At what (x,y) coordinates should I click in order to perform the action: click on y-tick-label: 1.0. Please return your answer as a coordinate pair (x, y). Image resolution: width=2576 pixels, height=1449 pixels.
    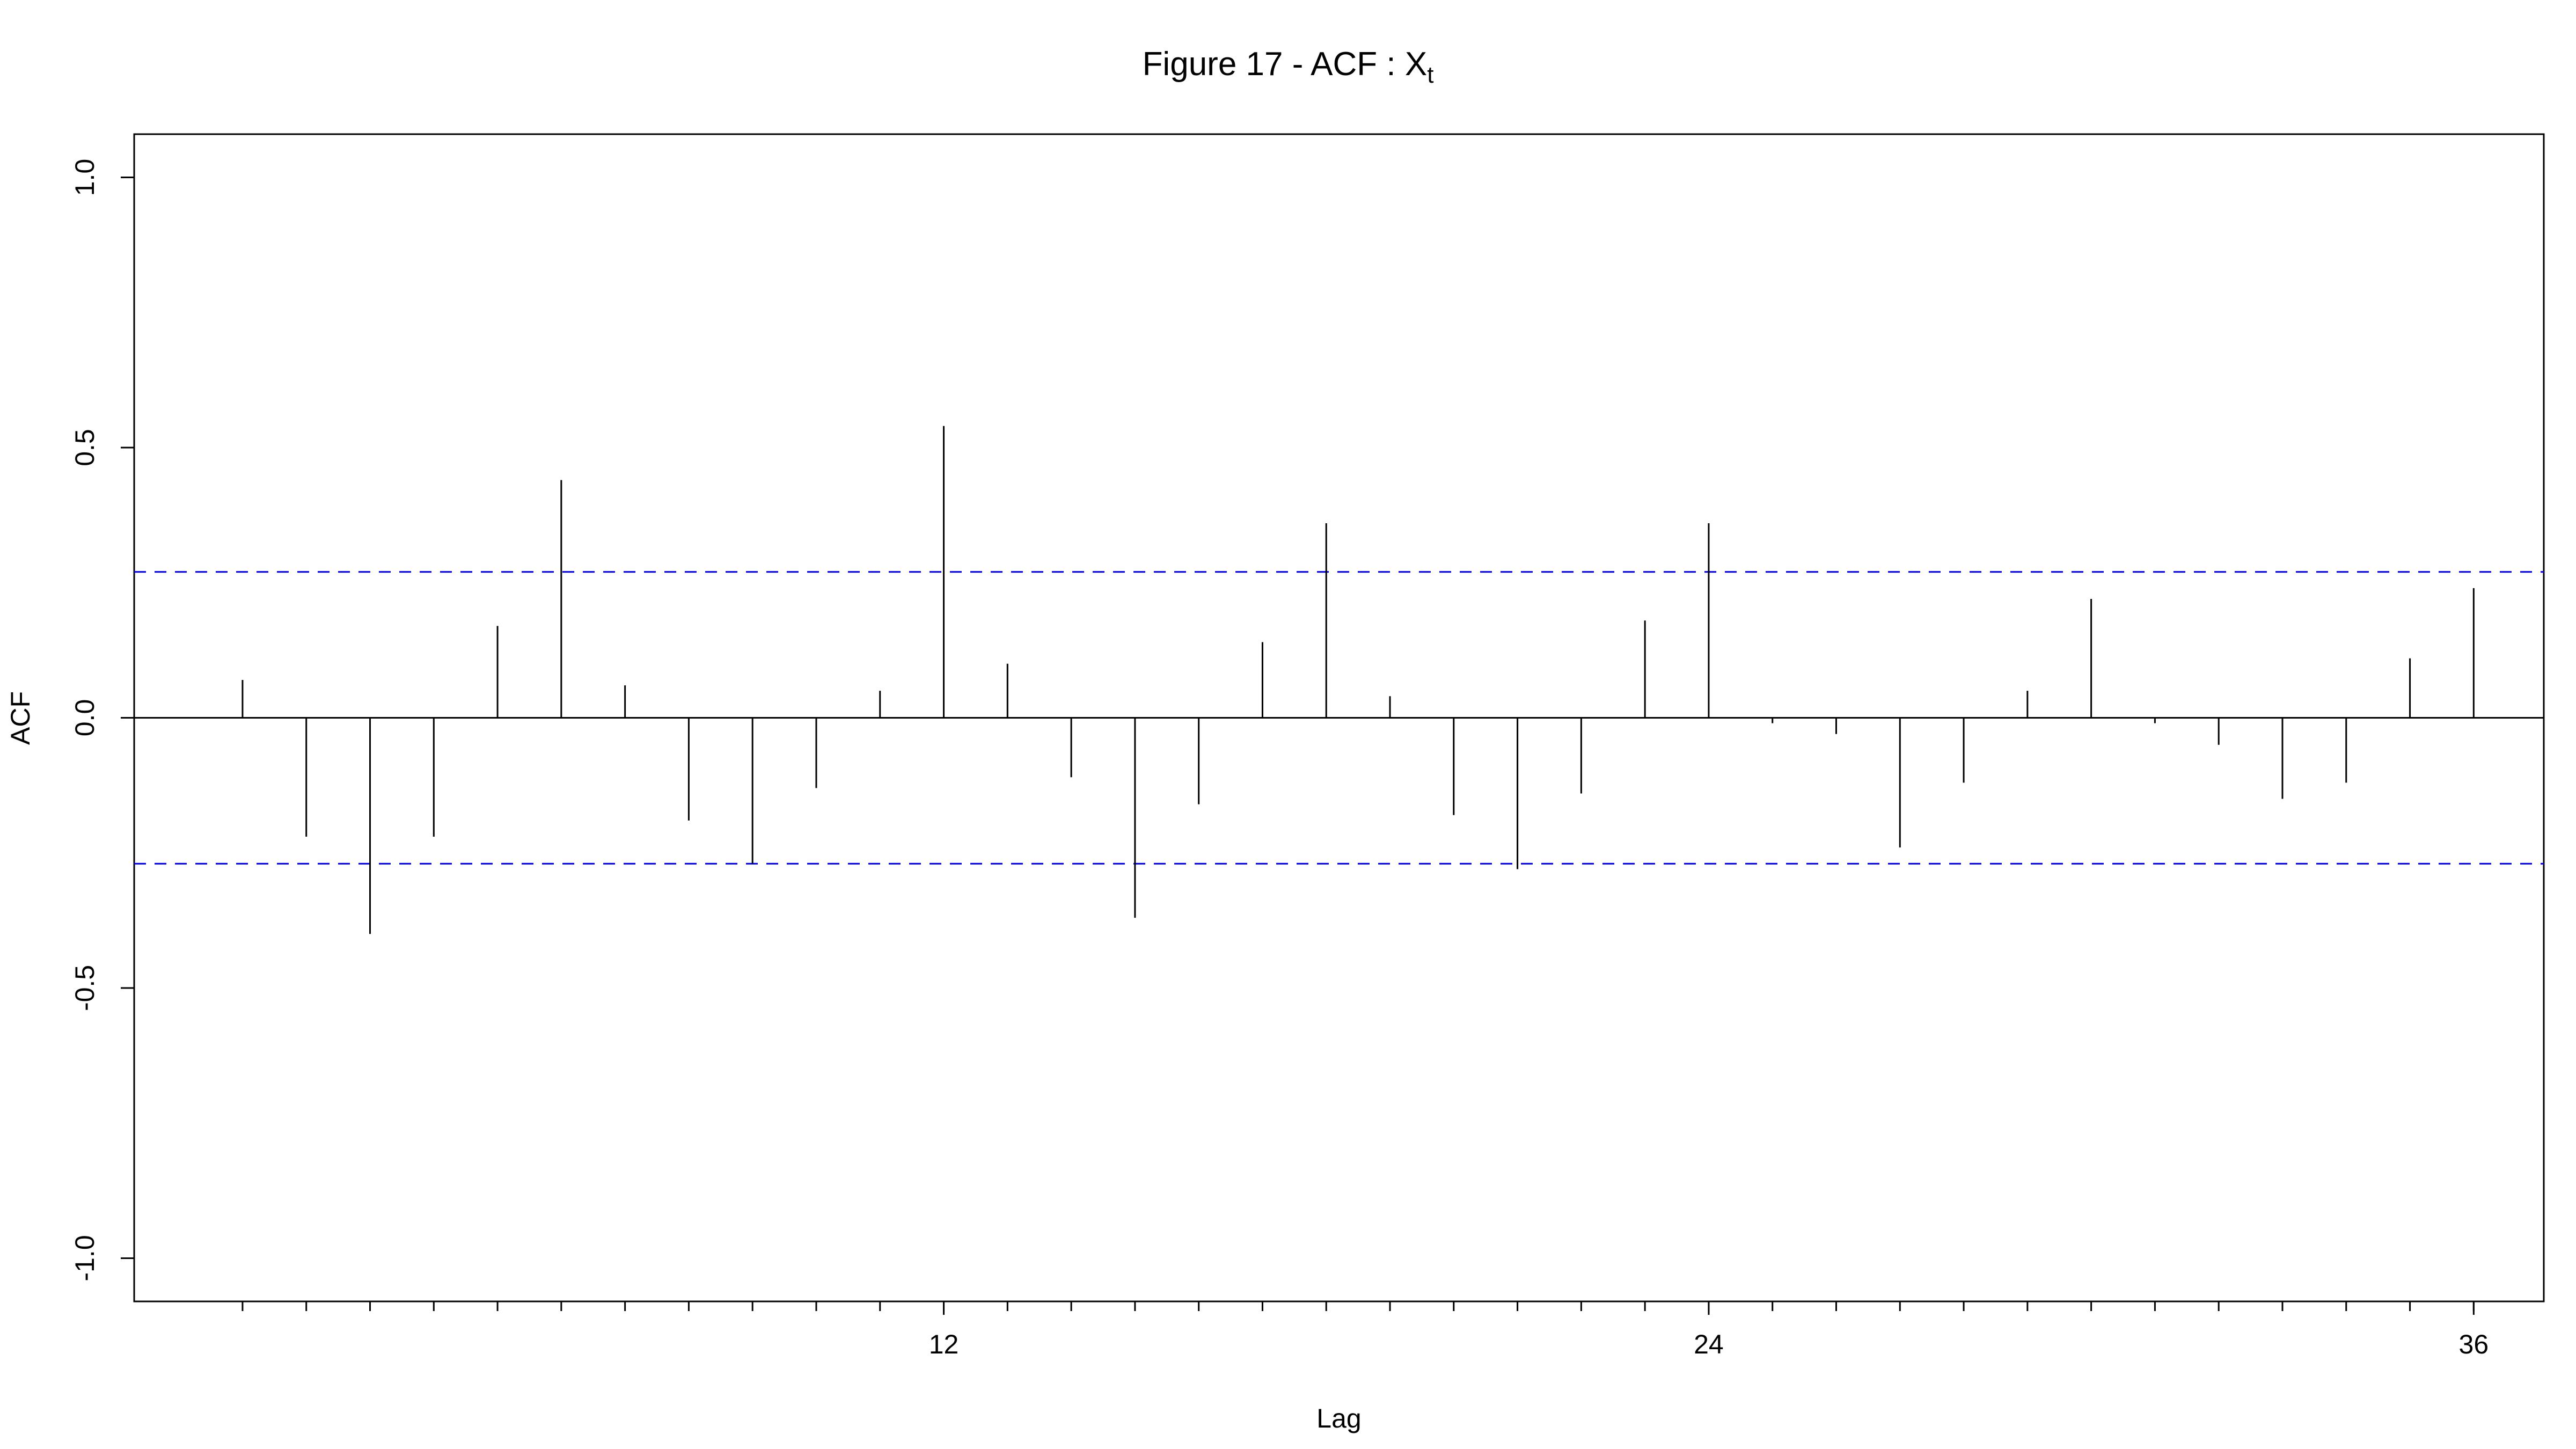
    Looking at the image, I should click on (85, 177).